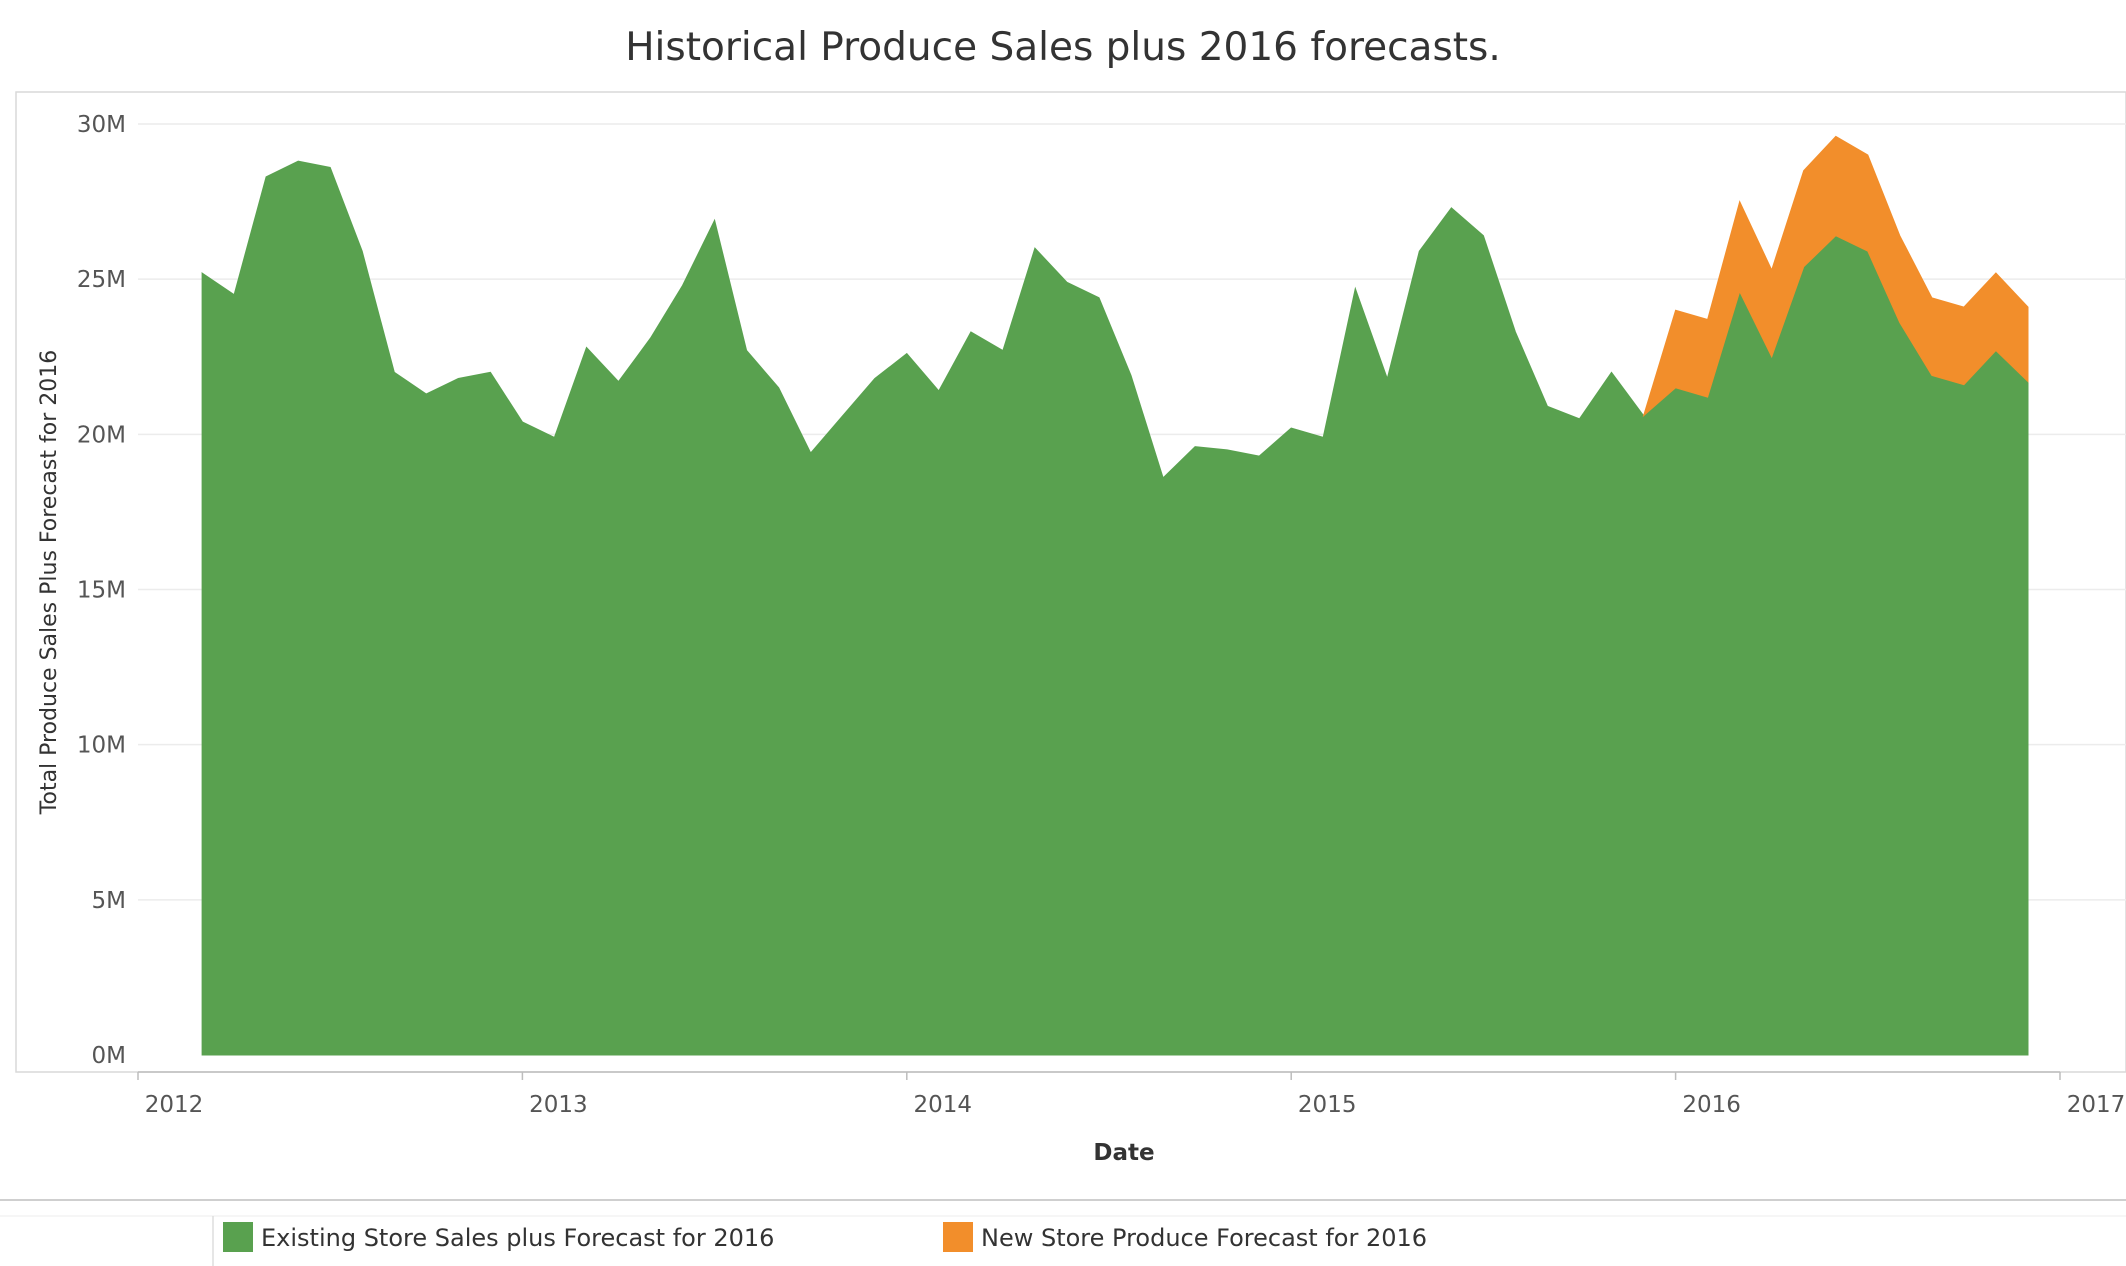 This screenshot has width=2126, height=1266. I want to click on y-tick-label: 5M, so click(109, 901).